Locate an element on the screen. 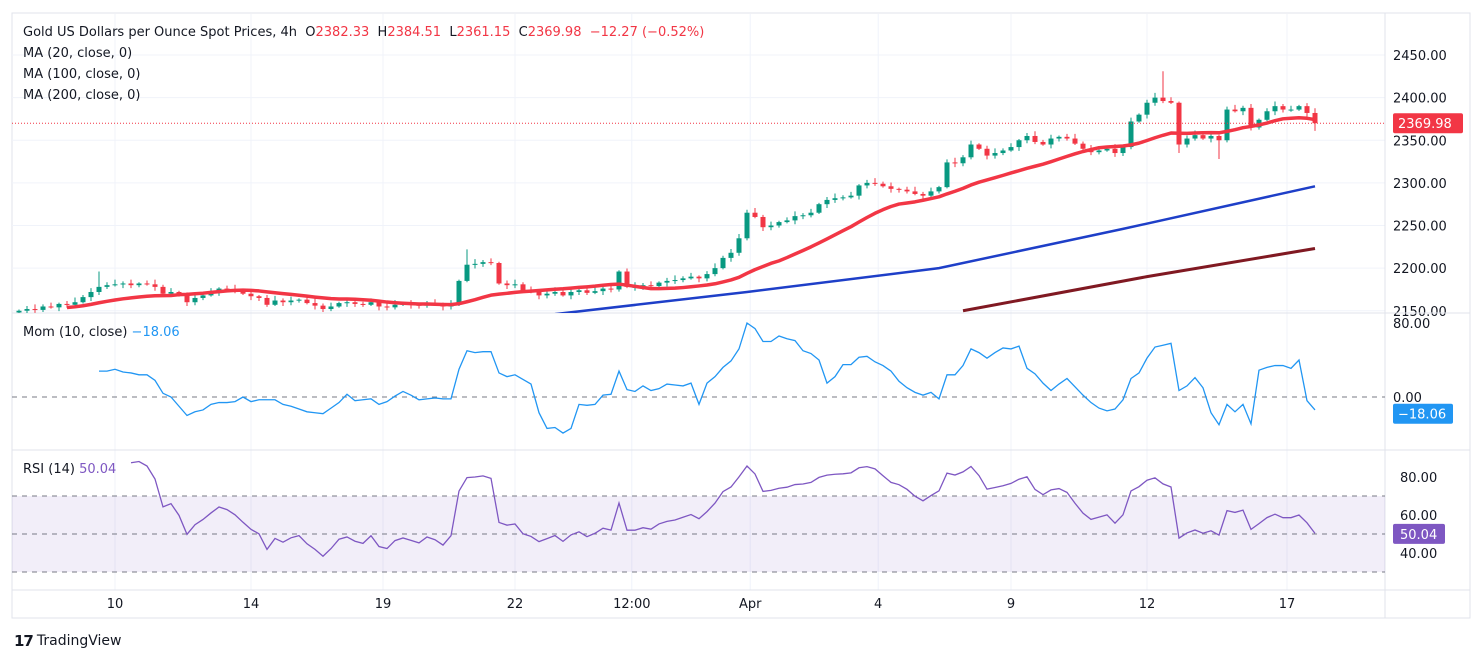  tradingview-logo: 17 TradingView is located at coordinates (67, 641).